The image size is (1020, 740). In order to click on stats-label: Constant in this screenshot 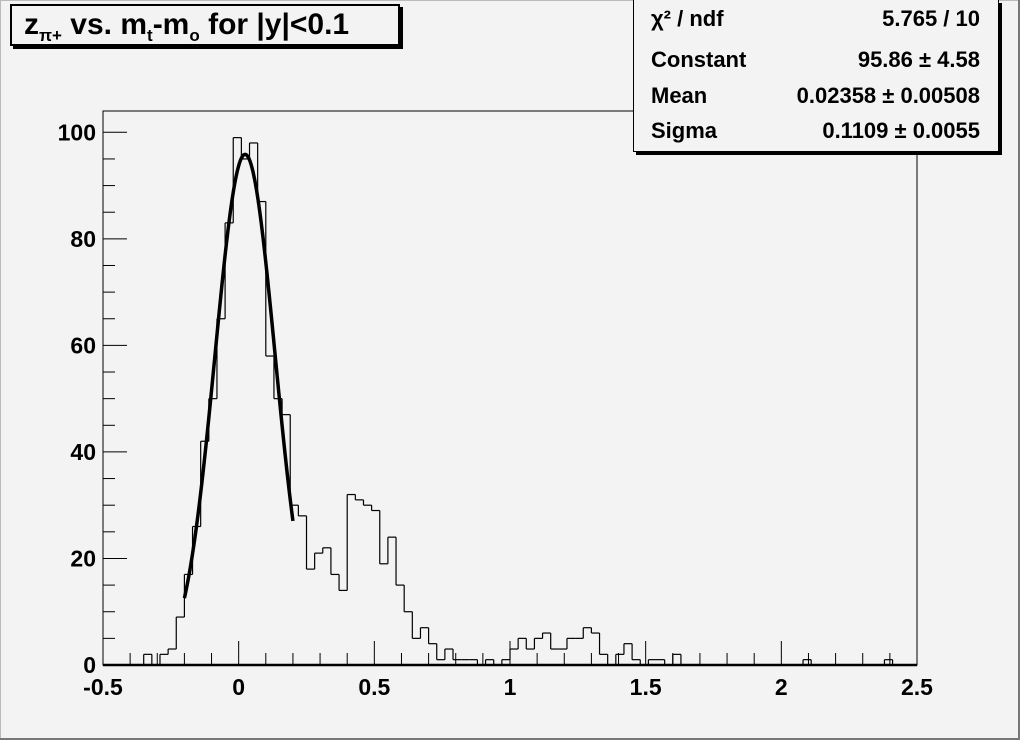, I will do `click(699, 59)`.